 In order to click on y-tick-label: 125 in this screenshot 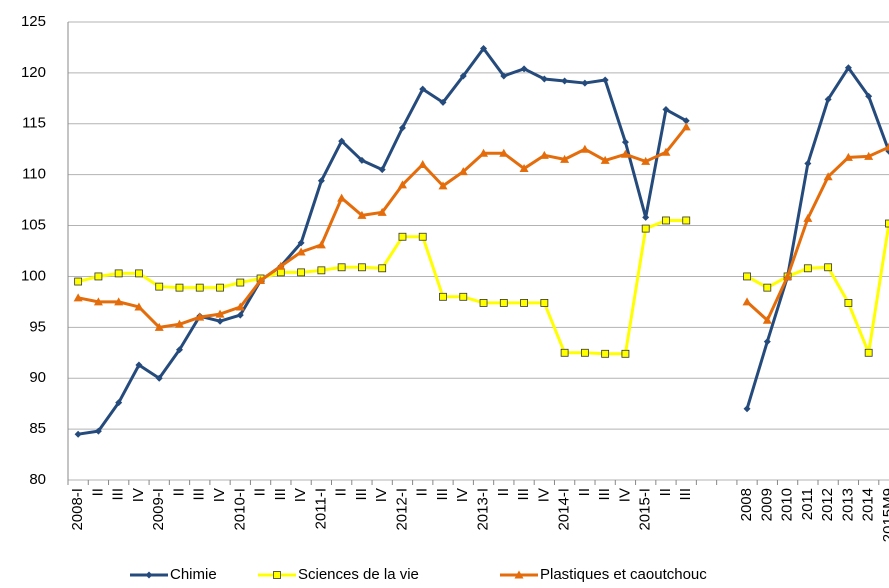, I will do `click(33, 21)`.